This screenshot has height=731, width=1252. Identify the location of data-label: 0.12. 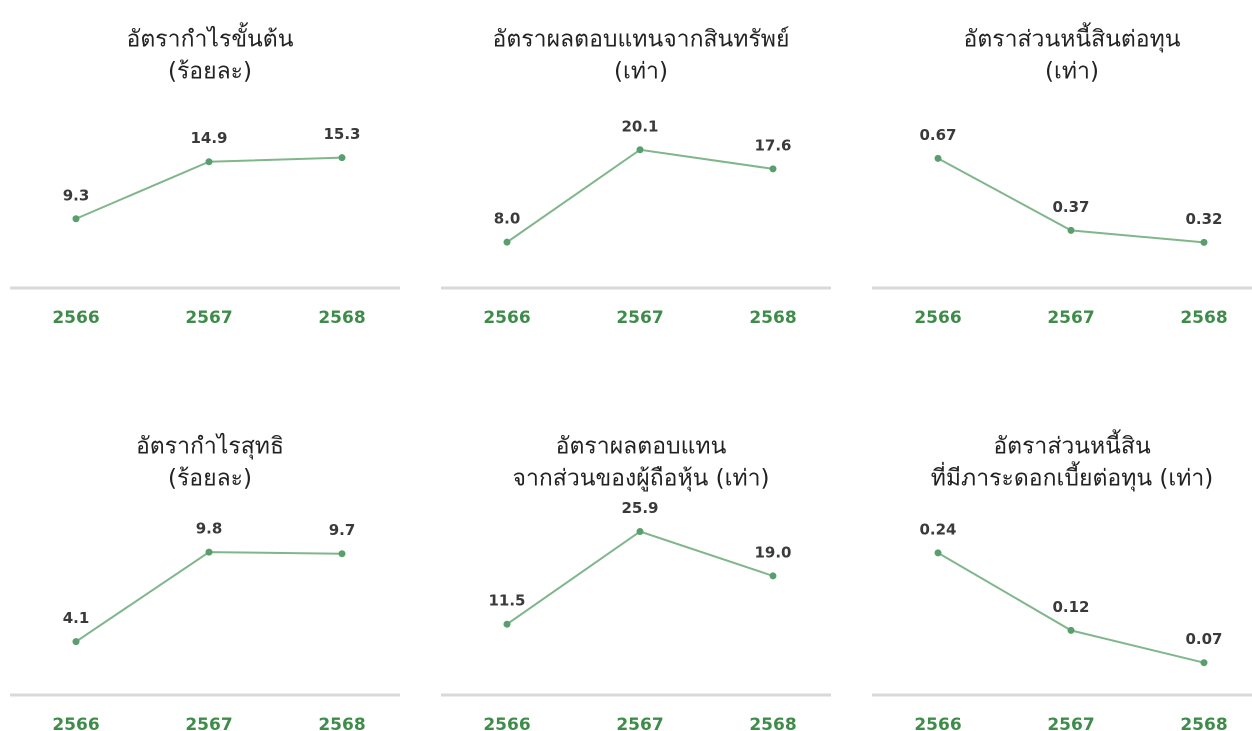
(1070, 607).